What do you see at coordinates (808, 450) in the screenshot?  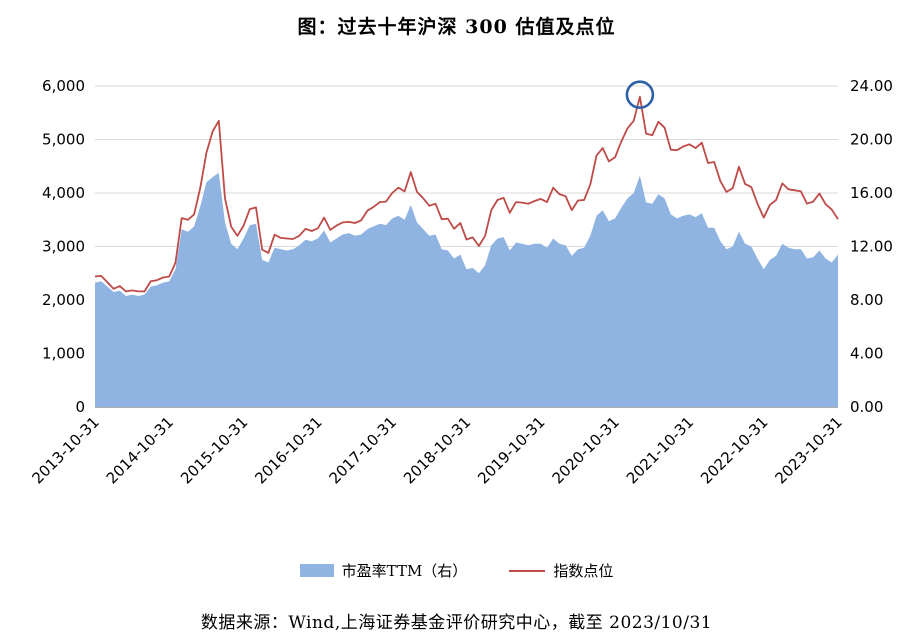 I see `x-axis-tick-label: 2023-10-31` at bounding box center [808, 450].